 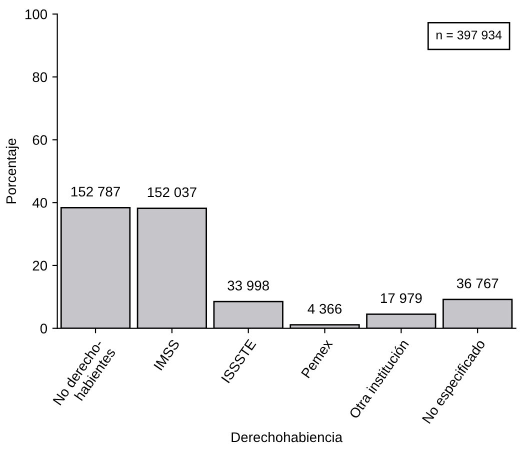 What do you see at coordinates (40, 265) in the screenshot?
I see `y-tick-label: 20` at bounding box center [40, 265].